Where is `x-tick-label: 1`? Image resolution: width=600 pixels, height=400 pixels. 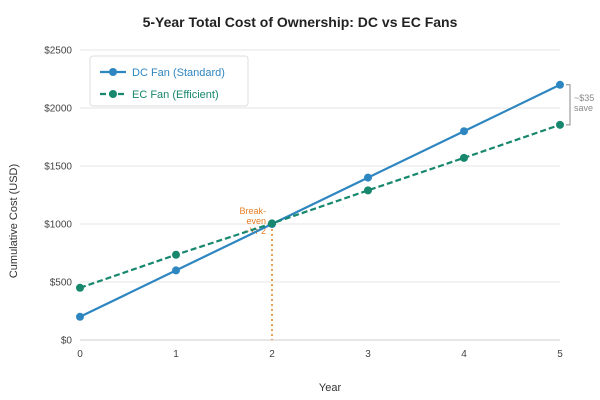
x-tick-label: 1 is located at coordinates (176, 354).